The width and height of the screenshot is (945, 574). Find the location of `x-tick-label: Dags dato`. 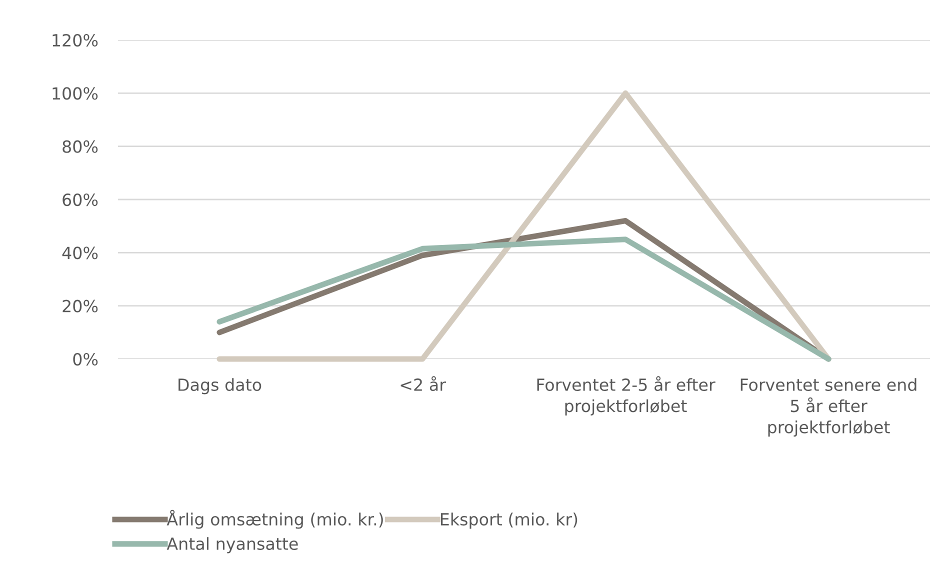

x-tick-label: Dags dato is located at coordinates (220, 386).